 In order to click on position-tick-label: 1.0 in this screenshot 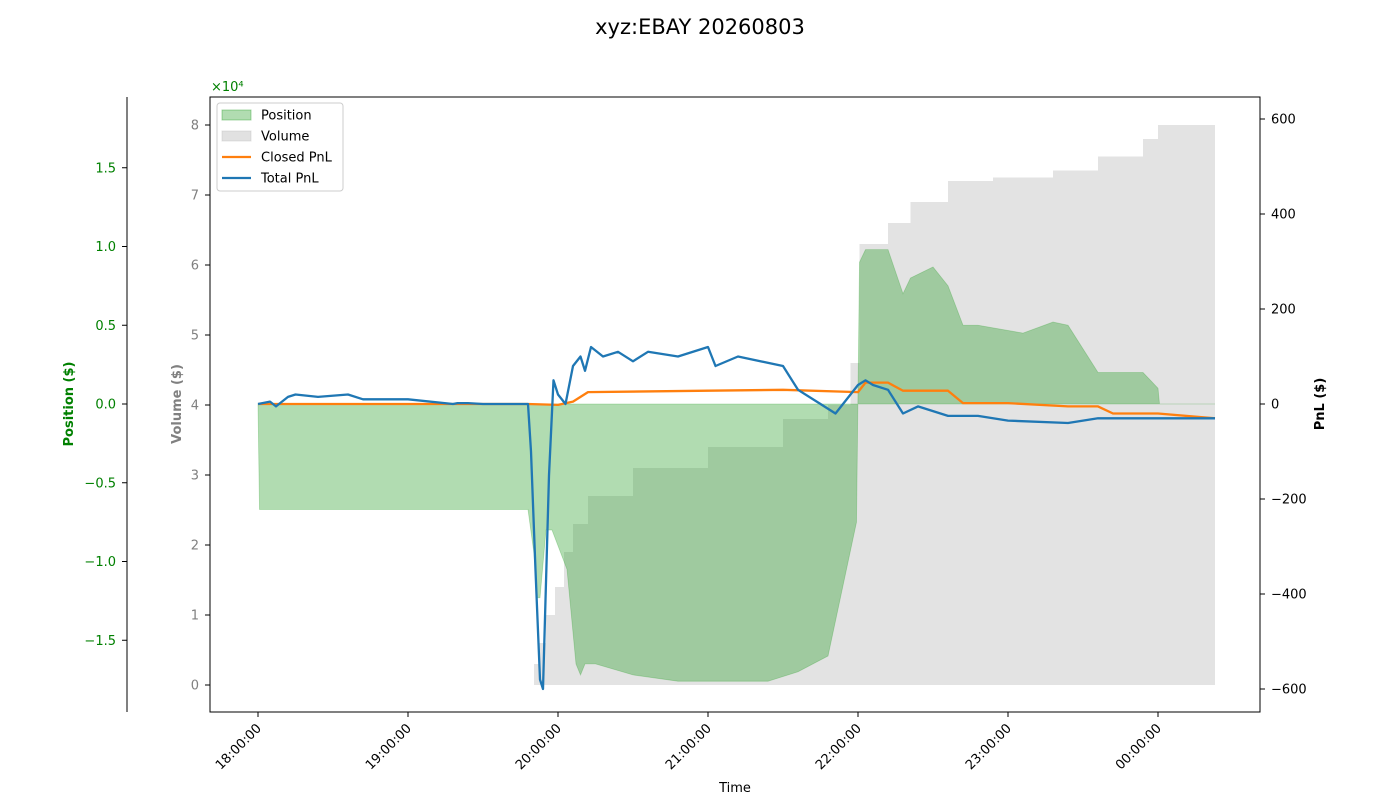, I will do `click(105, 247)`.